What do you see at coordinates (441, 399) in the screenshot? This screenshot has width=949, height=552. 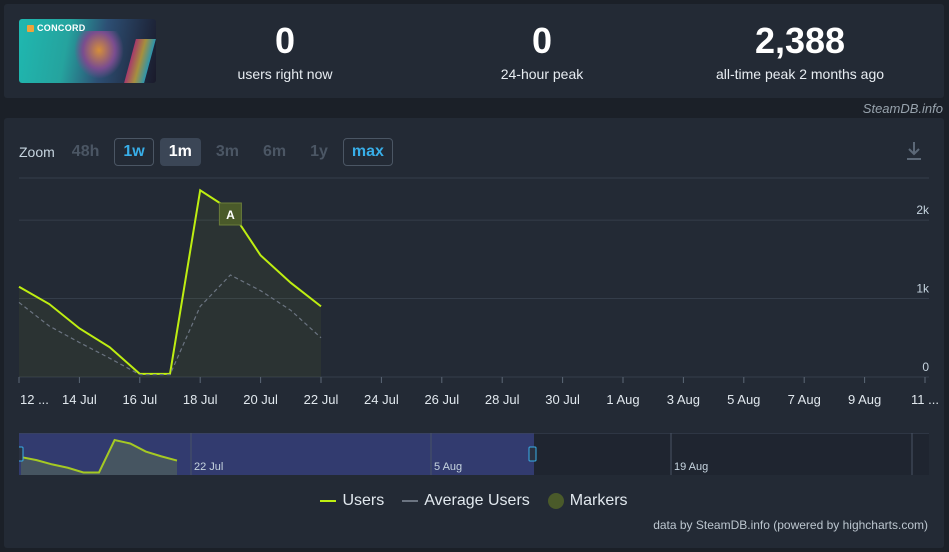 I see `x-tick-label: 26 Jul` at bounding box center [441, 399].